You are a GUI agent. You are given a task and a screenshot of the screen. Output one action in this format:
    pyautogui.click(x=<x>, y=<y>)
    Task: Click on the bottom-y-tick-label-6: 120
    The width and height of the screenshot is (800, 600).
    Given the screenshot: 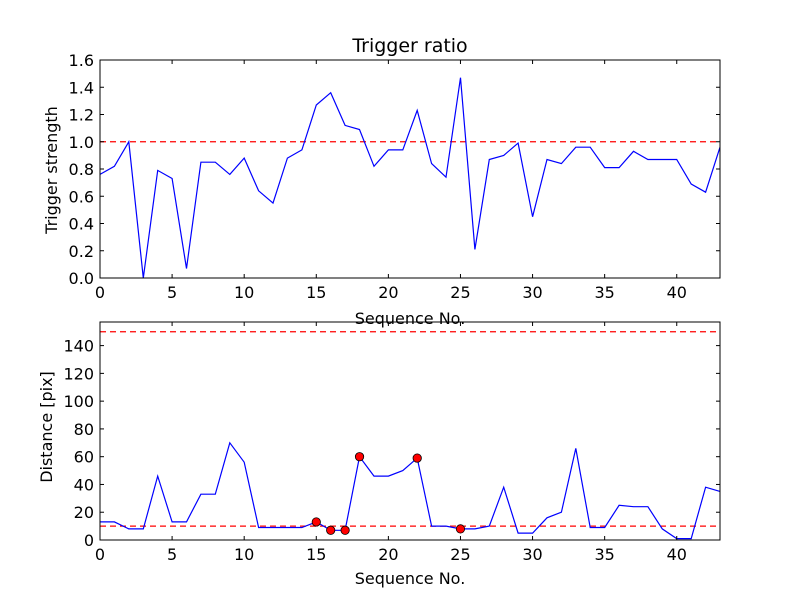 What is the action you would take?
    pyautogui.click(x=78, y=373)
    